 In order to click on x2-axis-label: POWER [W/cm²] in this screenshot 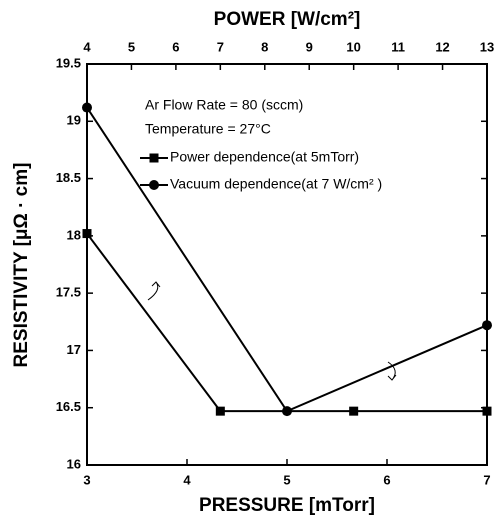, I will do `click(287, 19)`.